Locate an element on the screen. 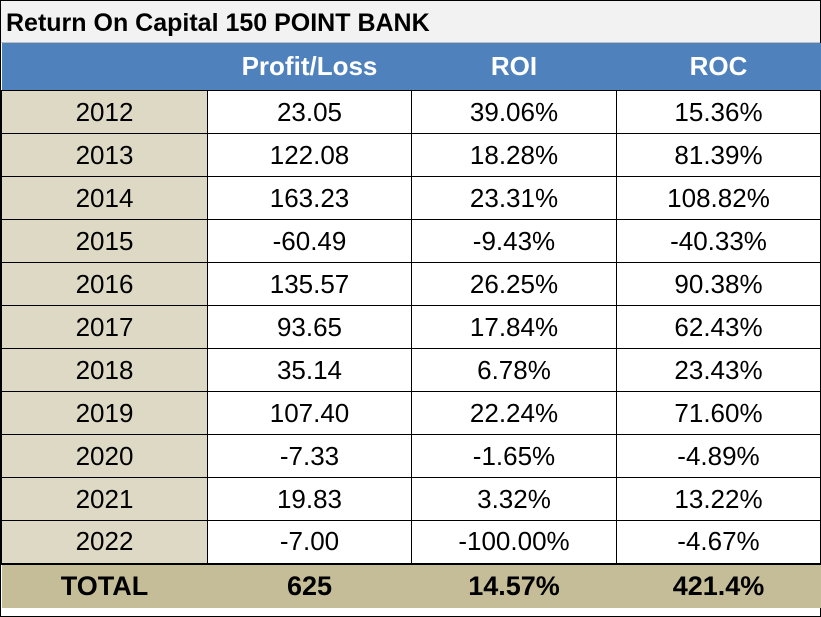  year-cell: 2014 is located at coordinates (104, 198).